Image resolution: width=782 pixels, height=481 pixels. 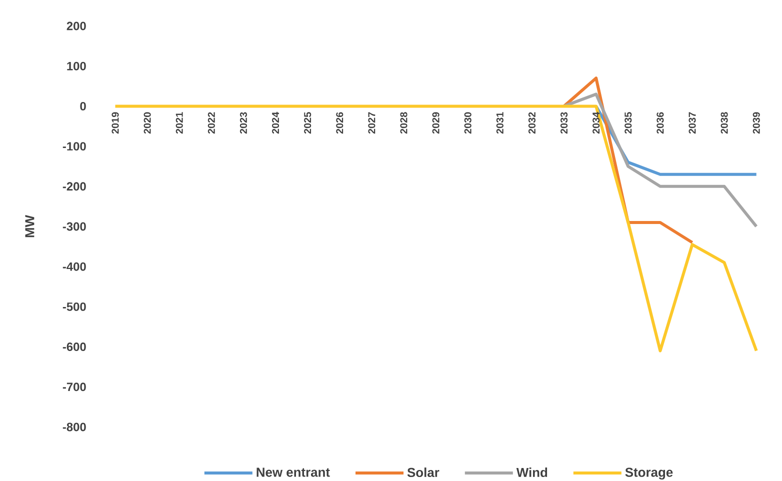 I want to click on x-tick-label: 2028, so click(x=404, y=123).